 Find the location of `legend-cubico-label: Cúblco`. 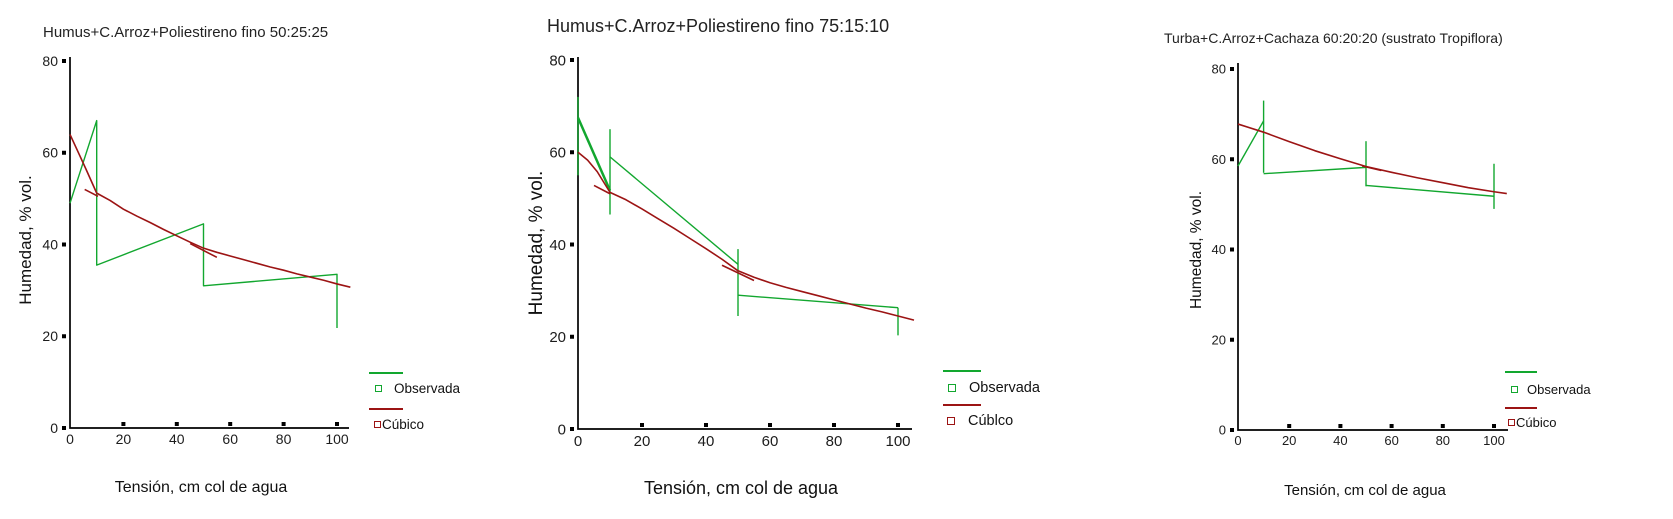

legend-cubico-label: Cúblco is located at coordinates (991, 421).